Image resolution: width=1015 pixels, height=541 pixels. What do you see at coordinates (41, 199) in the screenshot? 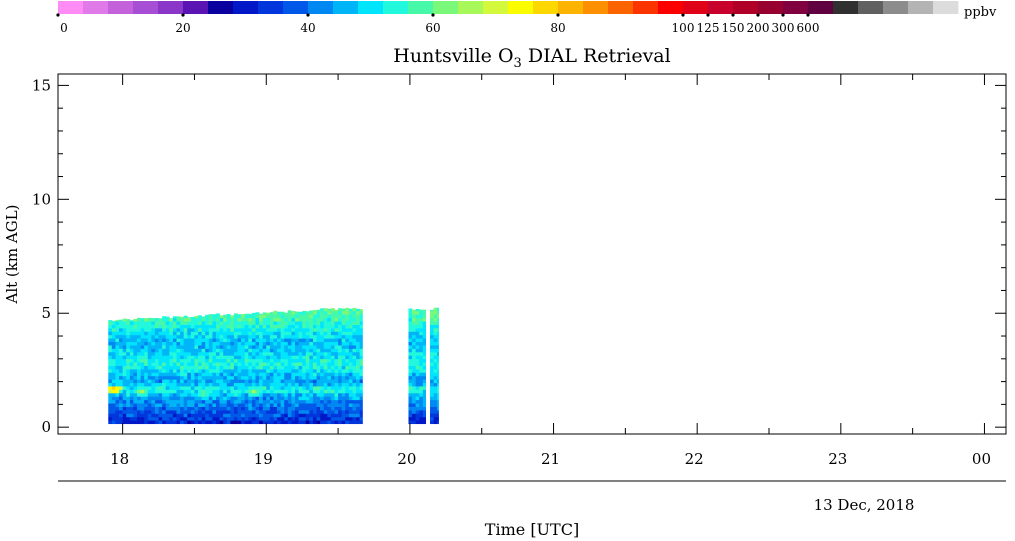
I see `y-tick-label: 10` at bounding box center [41, 199].